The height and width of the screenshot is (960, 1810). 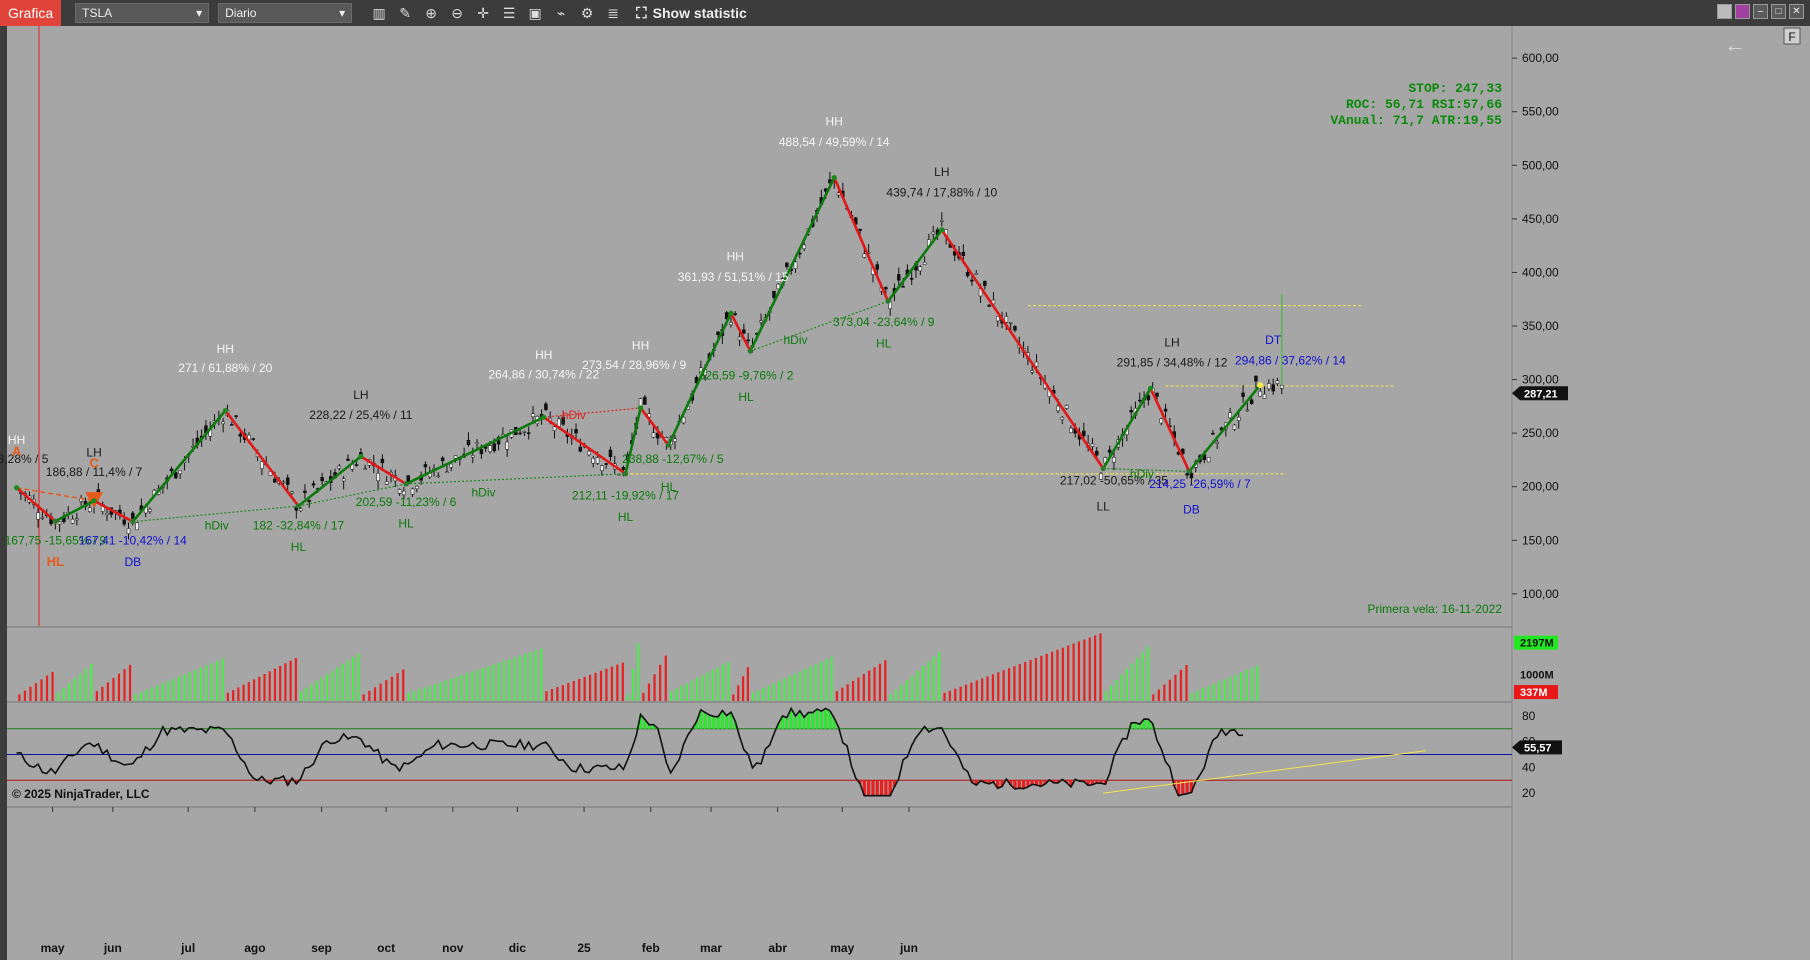 I want to click on minimize-icon: –, so click(x=1760, y=11).